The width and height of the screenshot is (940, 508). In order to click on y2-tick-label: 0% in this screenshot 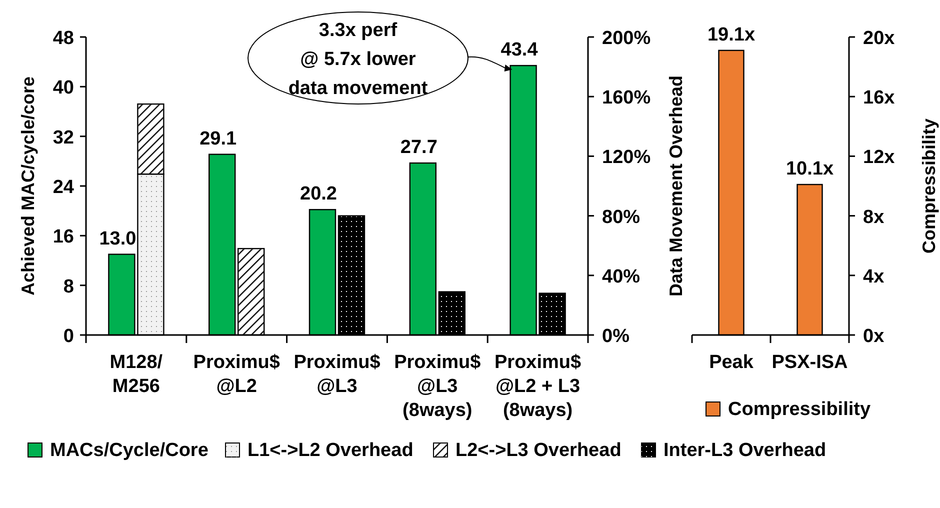, I will do `click(616, 336)`.